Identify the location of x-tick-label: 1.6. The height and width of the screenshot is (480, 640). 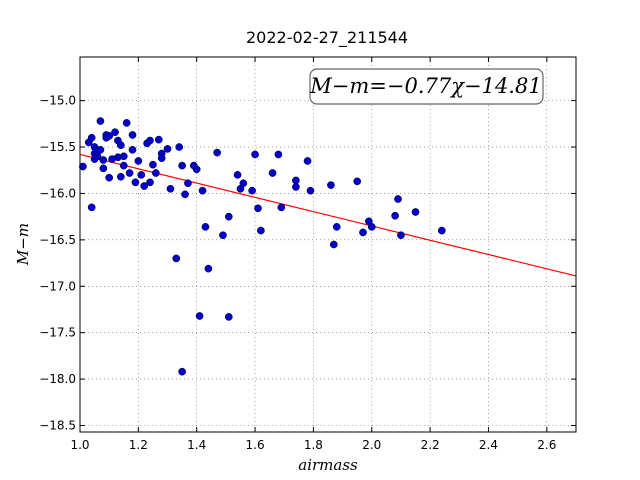
(255, 445).